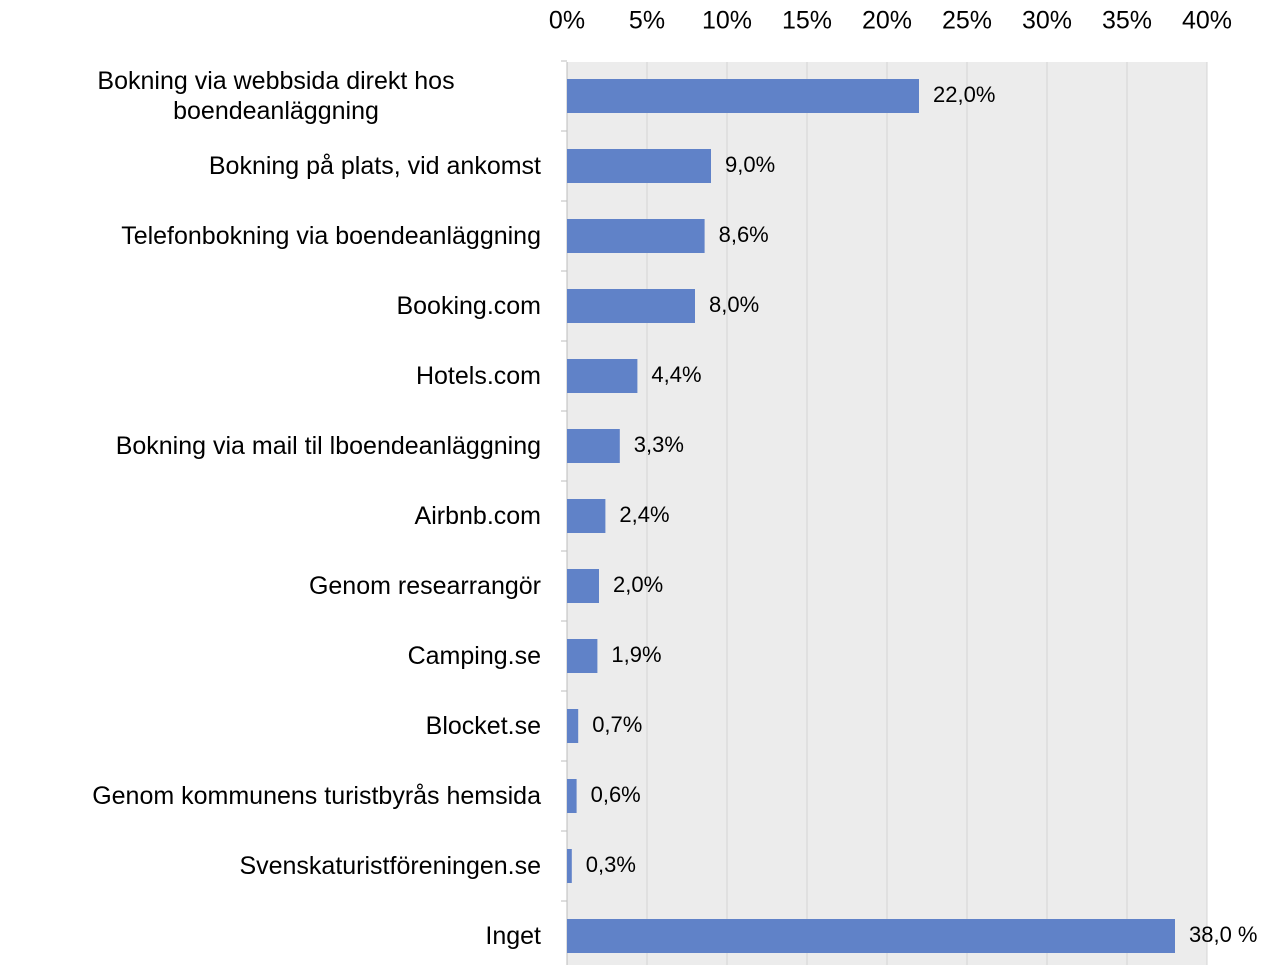  What do you see at coordinates (1223, 934) in the screenshot?
I see `value-label: 38,0 %` at bounding box center [1223, 934].